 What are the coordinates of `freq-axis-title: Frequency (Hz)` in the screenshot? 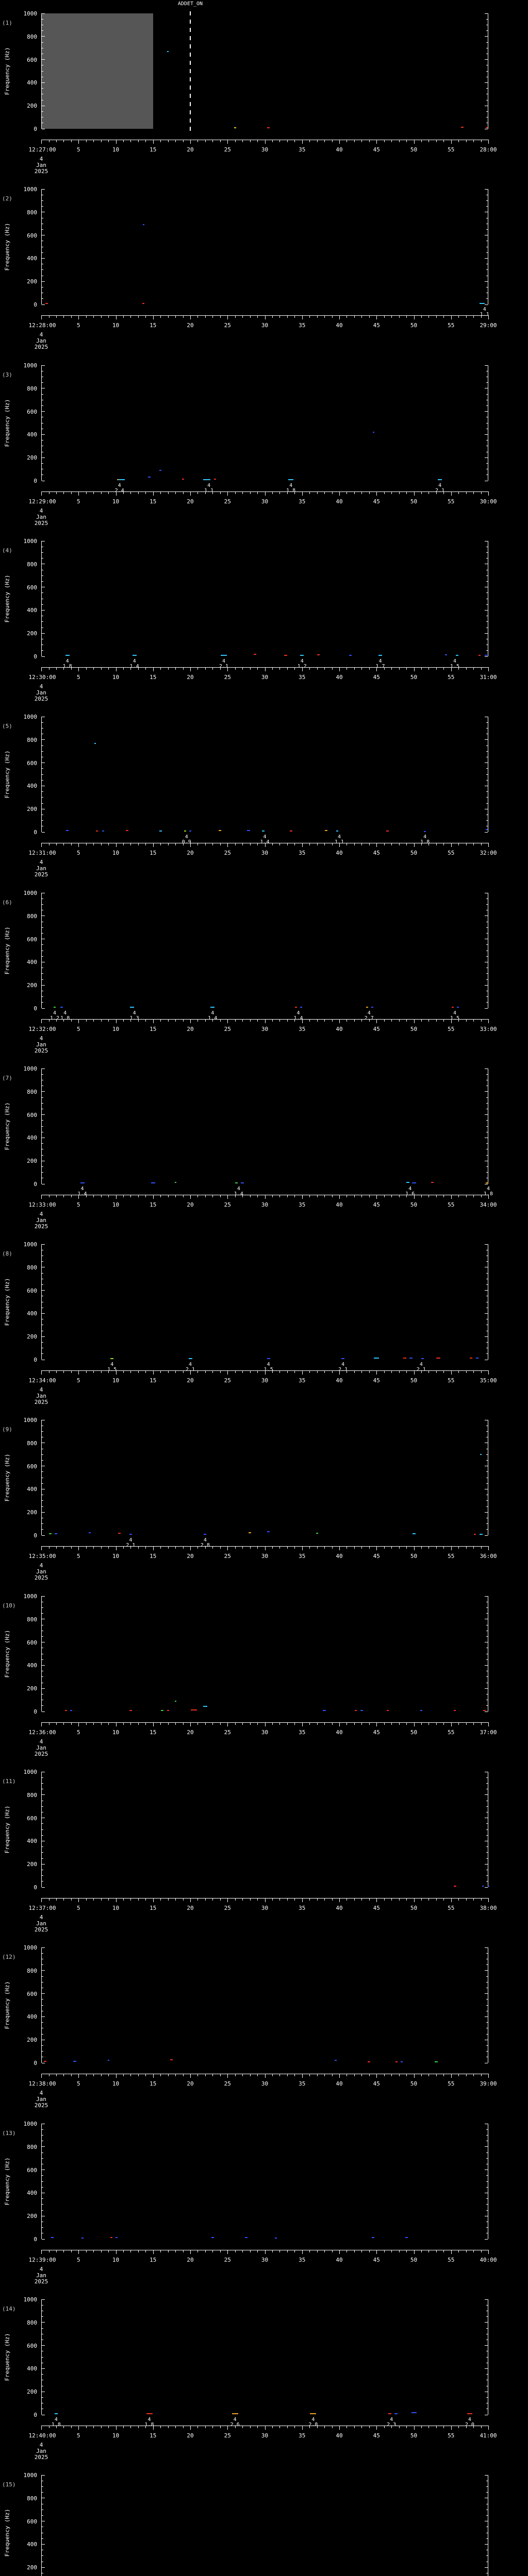 It's located at (8, 951).